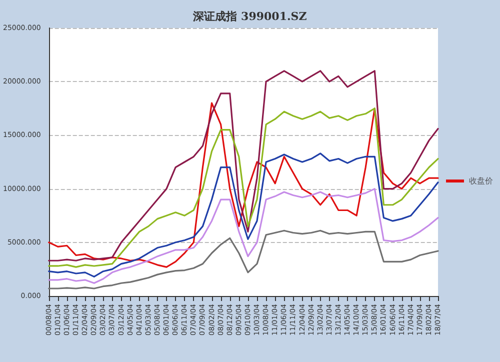 This screenshot has height=362, width=500. Describe the element at coordinates (481, 181) in the screenshot. I see `legend-label: 收盘价` at that location.